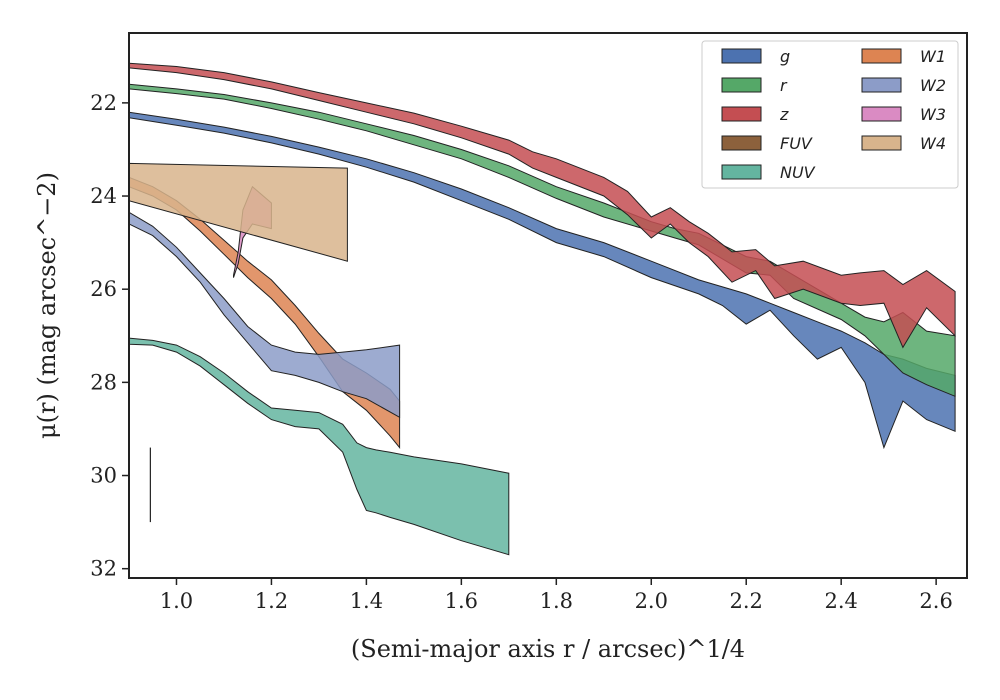 The height and width of the screenshot is (700, 1000). I want to click on band-nuv, so click(319, 446).